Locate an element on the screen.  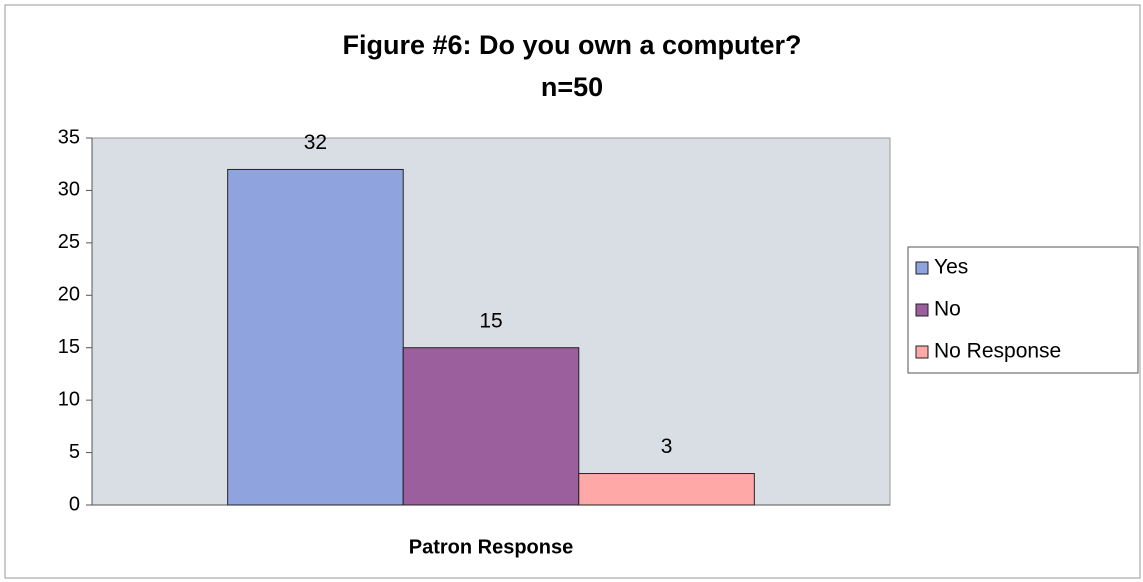
y-tick-label: 35 is located at coordinates (69, 137).